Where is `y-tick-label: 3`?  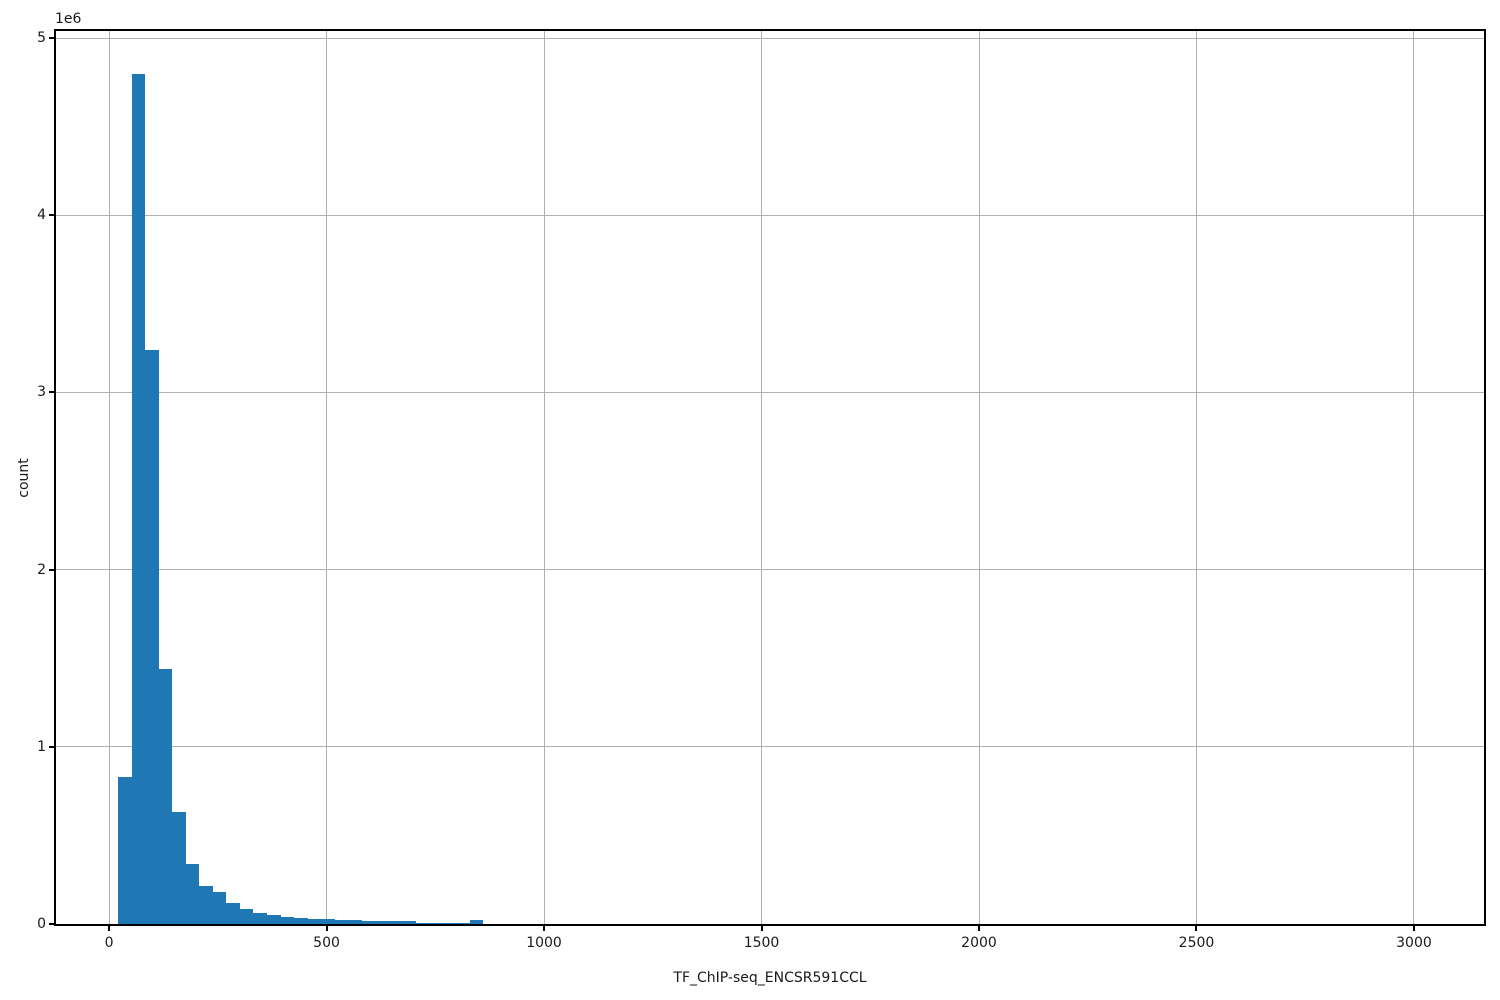 y-tick-label: 3 is located at coordinates (41, 392).